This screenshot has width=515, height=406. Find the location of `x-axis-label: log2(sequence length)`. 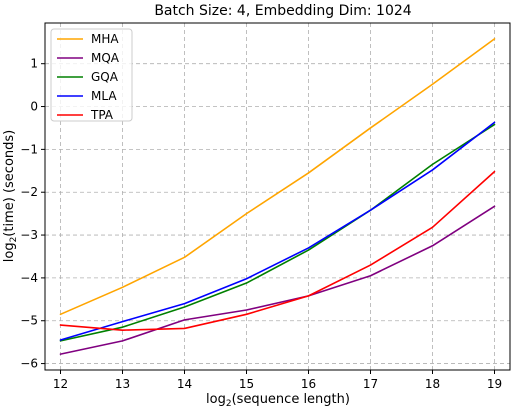

x-axis-label: log2(sequence length) is located at coordinates (278, 399).